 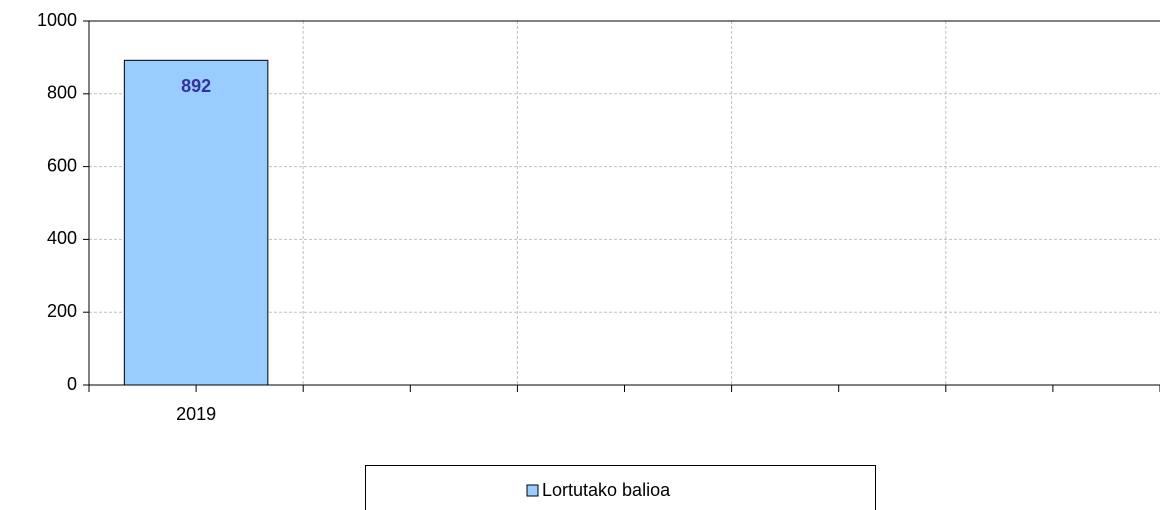 What do you see at coordinates (62, 238) in the screenshot?
I see `y-tick-label: 400` at bounding box center [62, 238].